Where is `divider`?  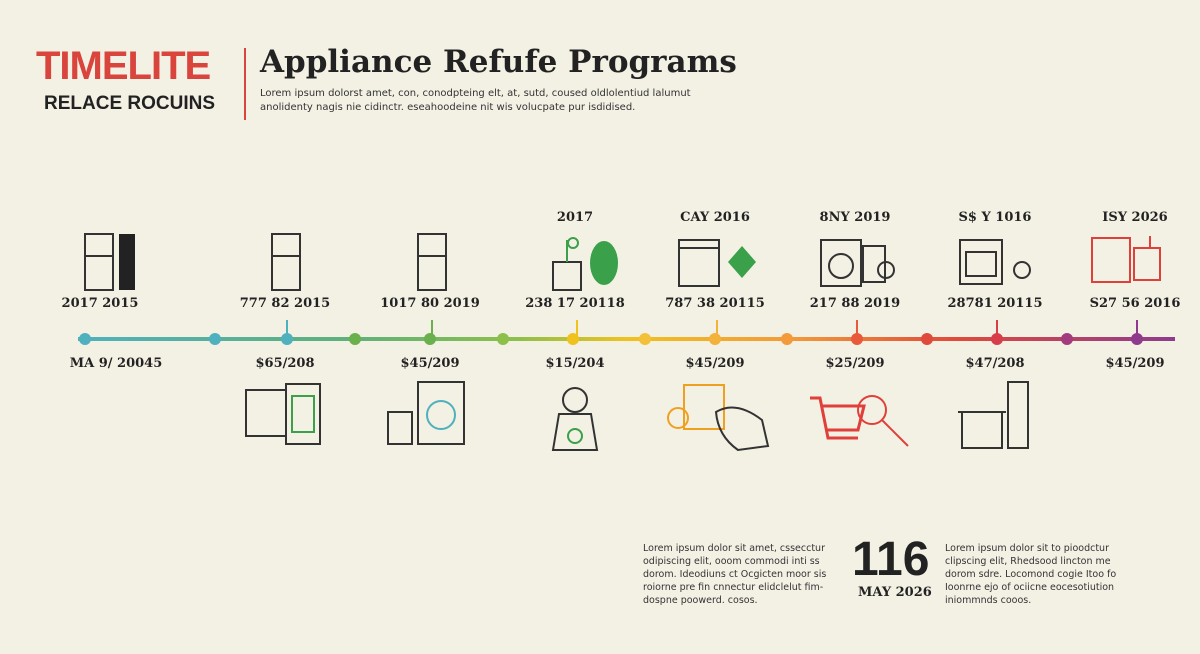
divider is located at coordinates (245, 84).